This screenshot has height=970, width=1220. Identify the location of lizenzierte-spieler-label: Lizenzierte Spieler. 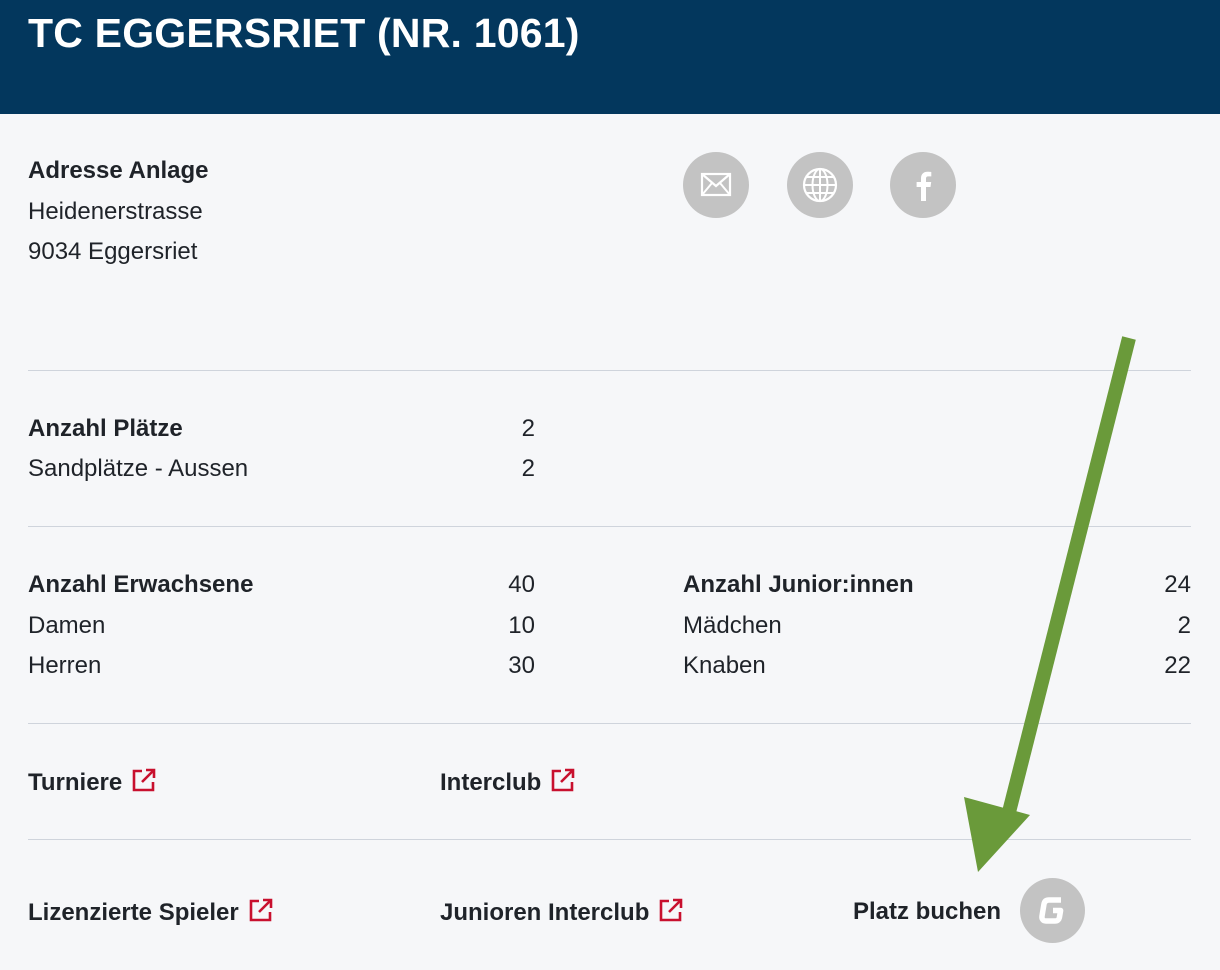
(133, 912).